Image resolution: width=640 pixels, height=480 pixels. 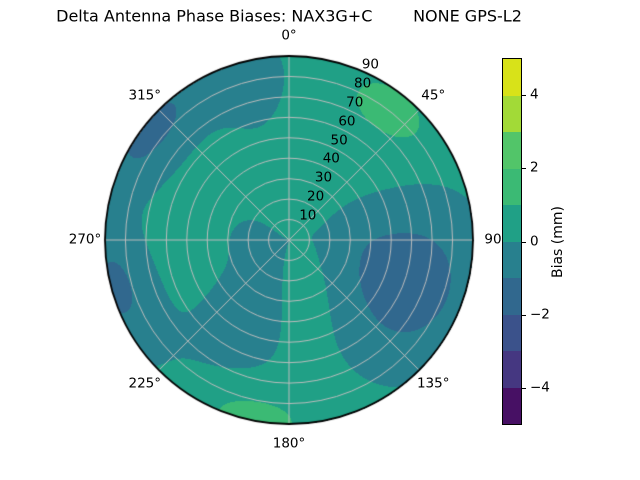 What do you see at coordinates (308, 215) in the screenshot?
I see `radial-tick-label: 10` at bounding box center [308, 215].